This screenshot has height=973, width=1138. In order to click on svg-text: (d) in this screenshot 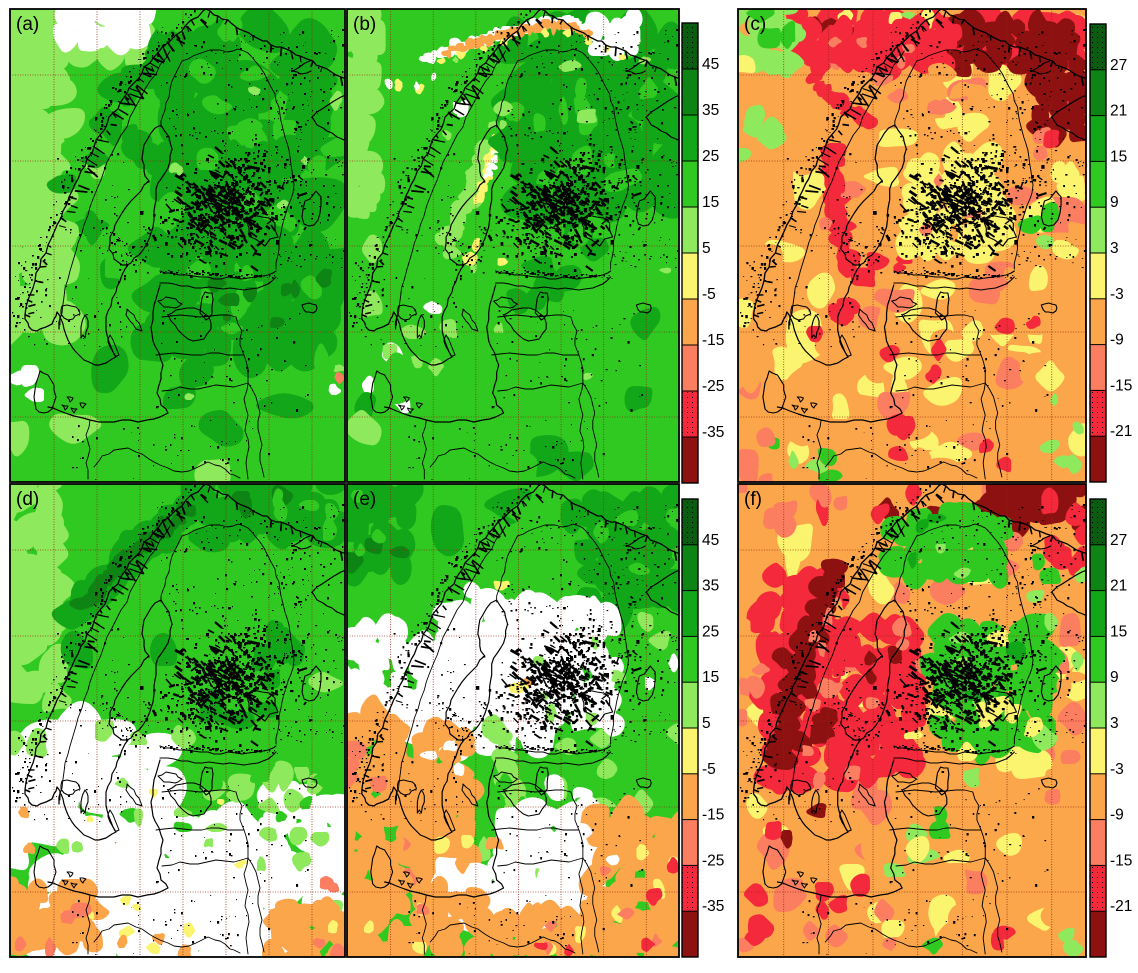, I will do `click(27, 499)`.